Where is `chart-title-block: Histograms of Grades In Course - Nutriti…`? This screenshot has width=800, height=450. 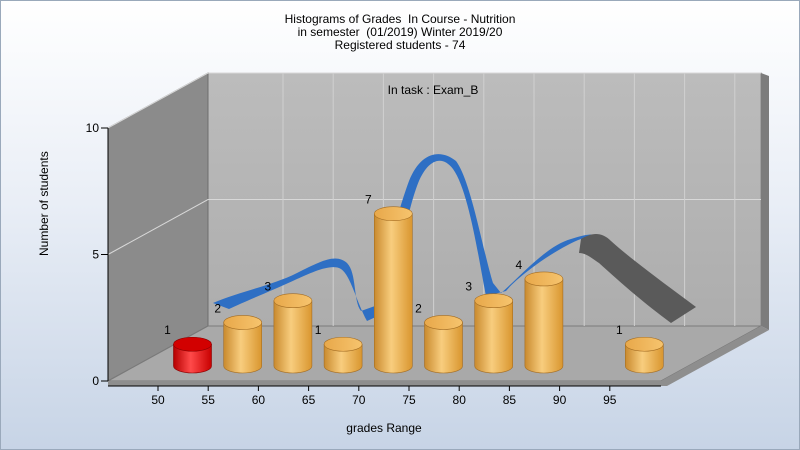
chart-title-block: Histograms of Grades In Course - Nutriti… is located at coordinates (400, 32).